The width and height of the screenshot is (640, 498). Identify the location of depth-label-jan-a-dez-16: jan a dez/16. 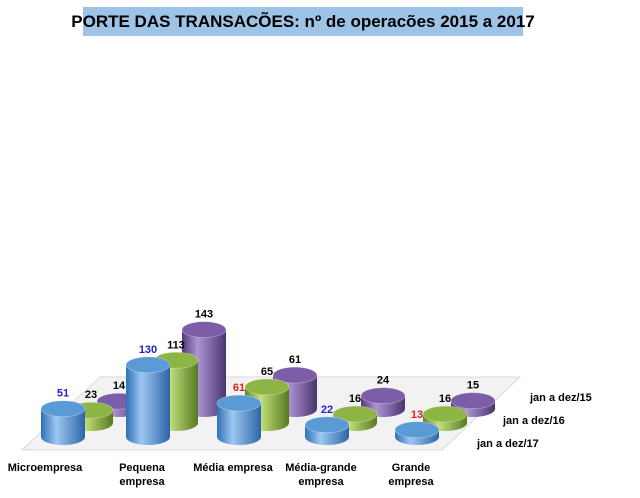
(533, 421).